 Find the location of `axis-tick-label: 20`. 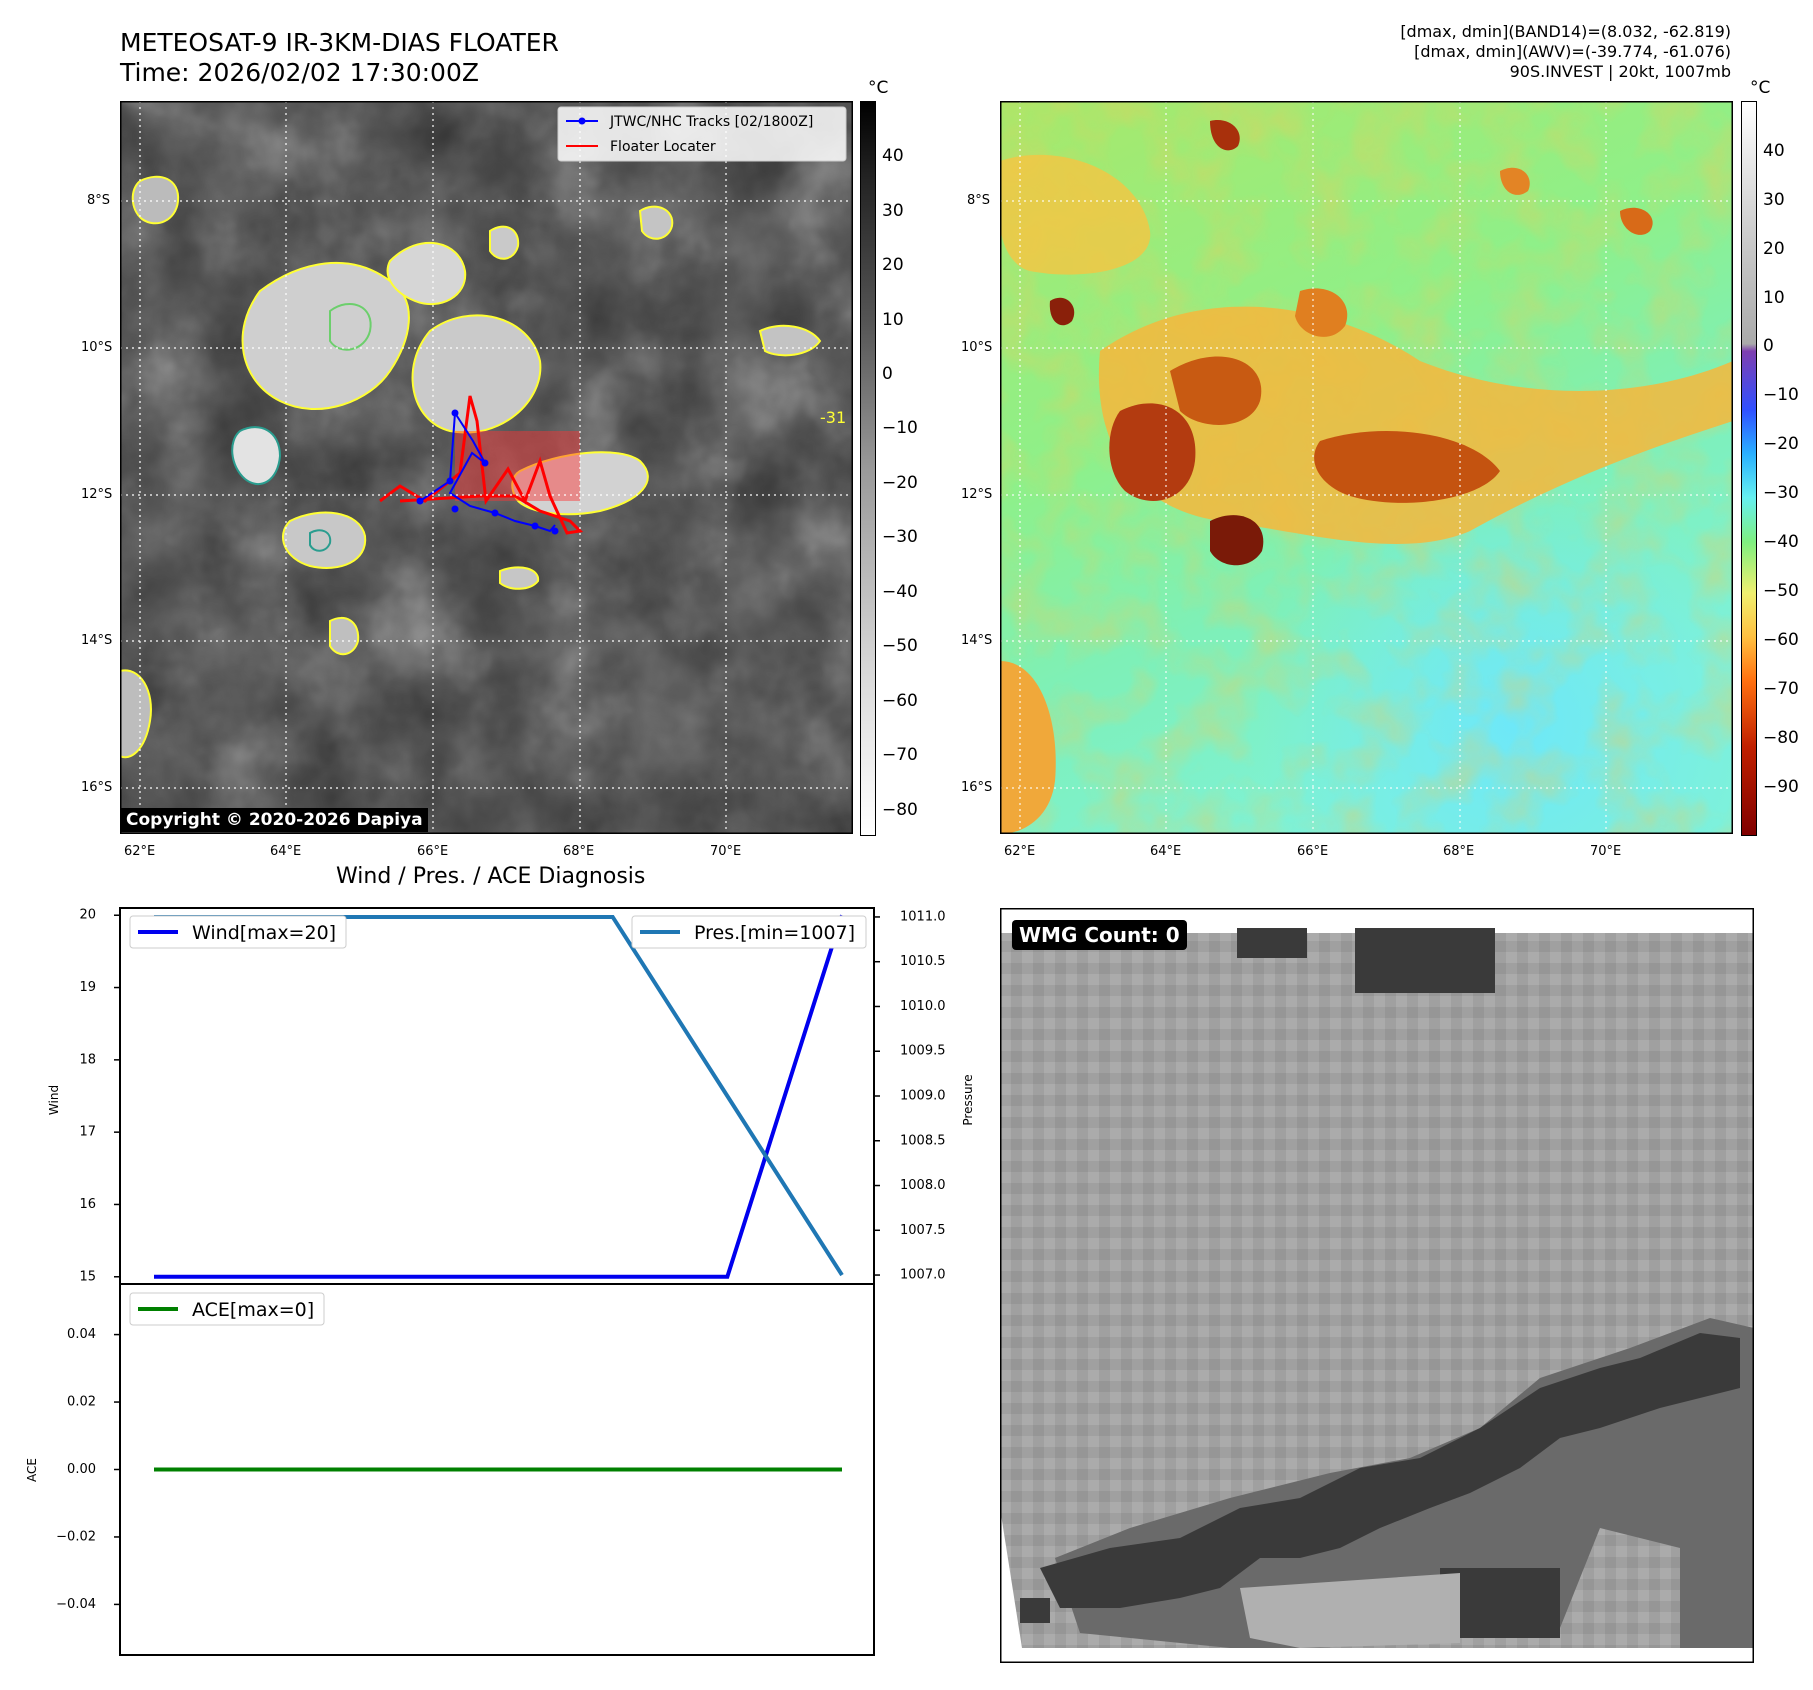

axis-tick-label: 20 is located at coordinates (87, 915).